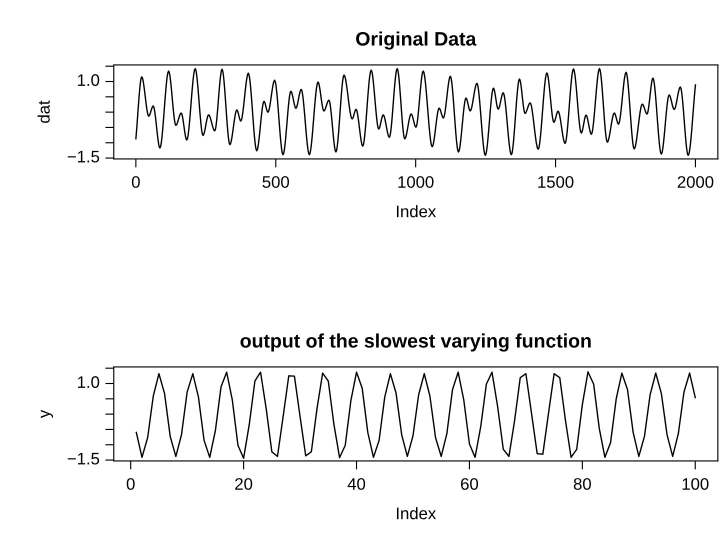  I want to click on x-tick-label: 40, so click(357, 484).